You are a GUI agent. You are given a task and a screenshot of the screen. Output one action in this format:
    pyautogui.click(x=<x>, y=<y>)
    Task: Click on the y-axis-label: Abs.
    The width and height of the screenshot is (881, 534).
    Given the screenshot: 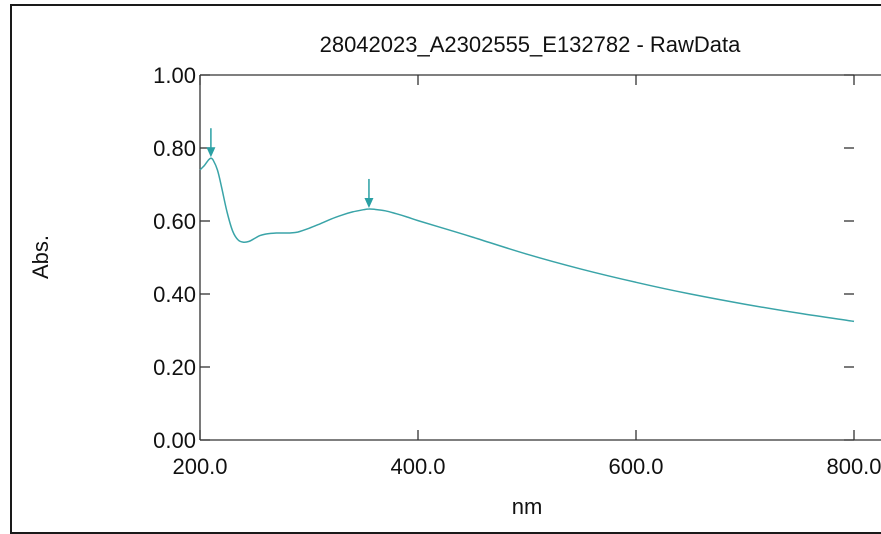 What is the action you would take?
    pyautogui.click(x=40, y=257)
    